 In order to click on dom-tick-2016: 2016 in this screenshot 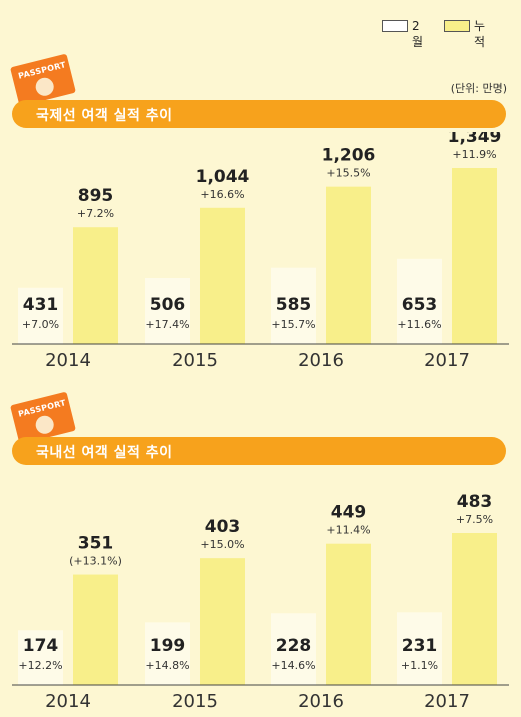, I will do `click(321, 701)`.